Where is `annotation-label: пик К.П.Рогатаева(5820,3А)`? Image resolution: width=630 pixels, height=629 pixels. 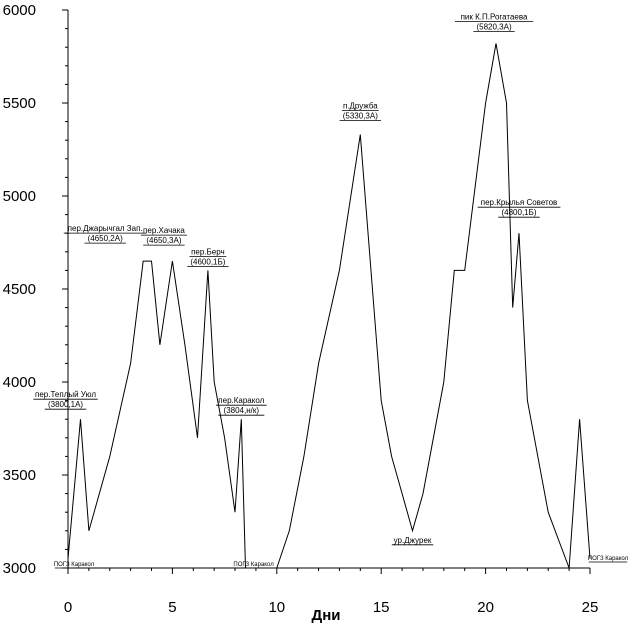 annotation-label: пик К.П.Рогатаева(5820,3А) is located at coordinates (494, 22).